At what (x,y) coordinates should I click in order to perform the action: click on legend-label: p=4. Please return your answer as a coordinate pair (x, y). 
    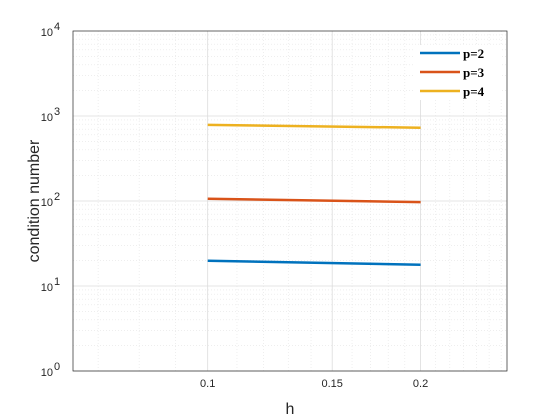
    Looking at the image, I should click on (474, 91).